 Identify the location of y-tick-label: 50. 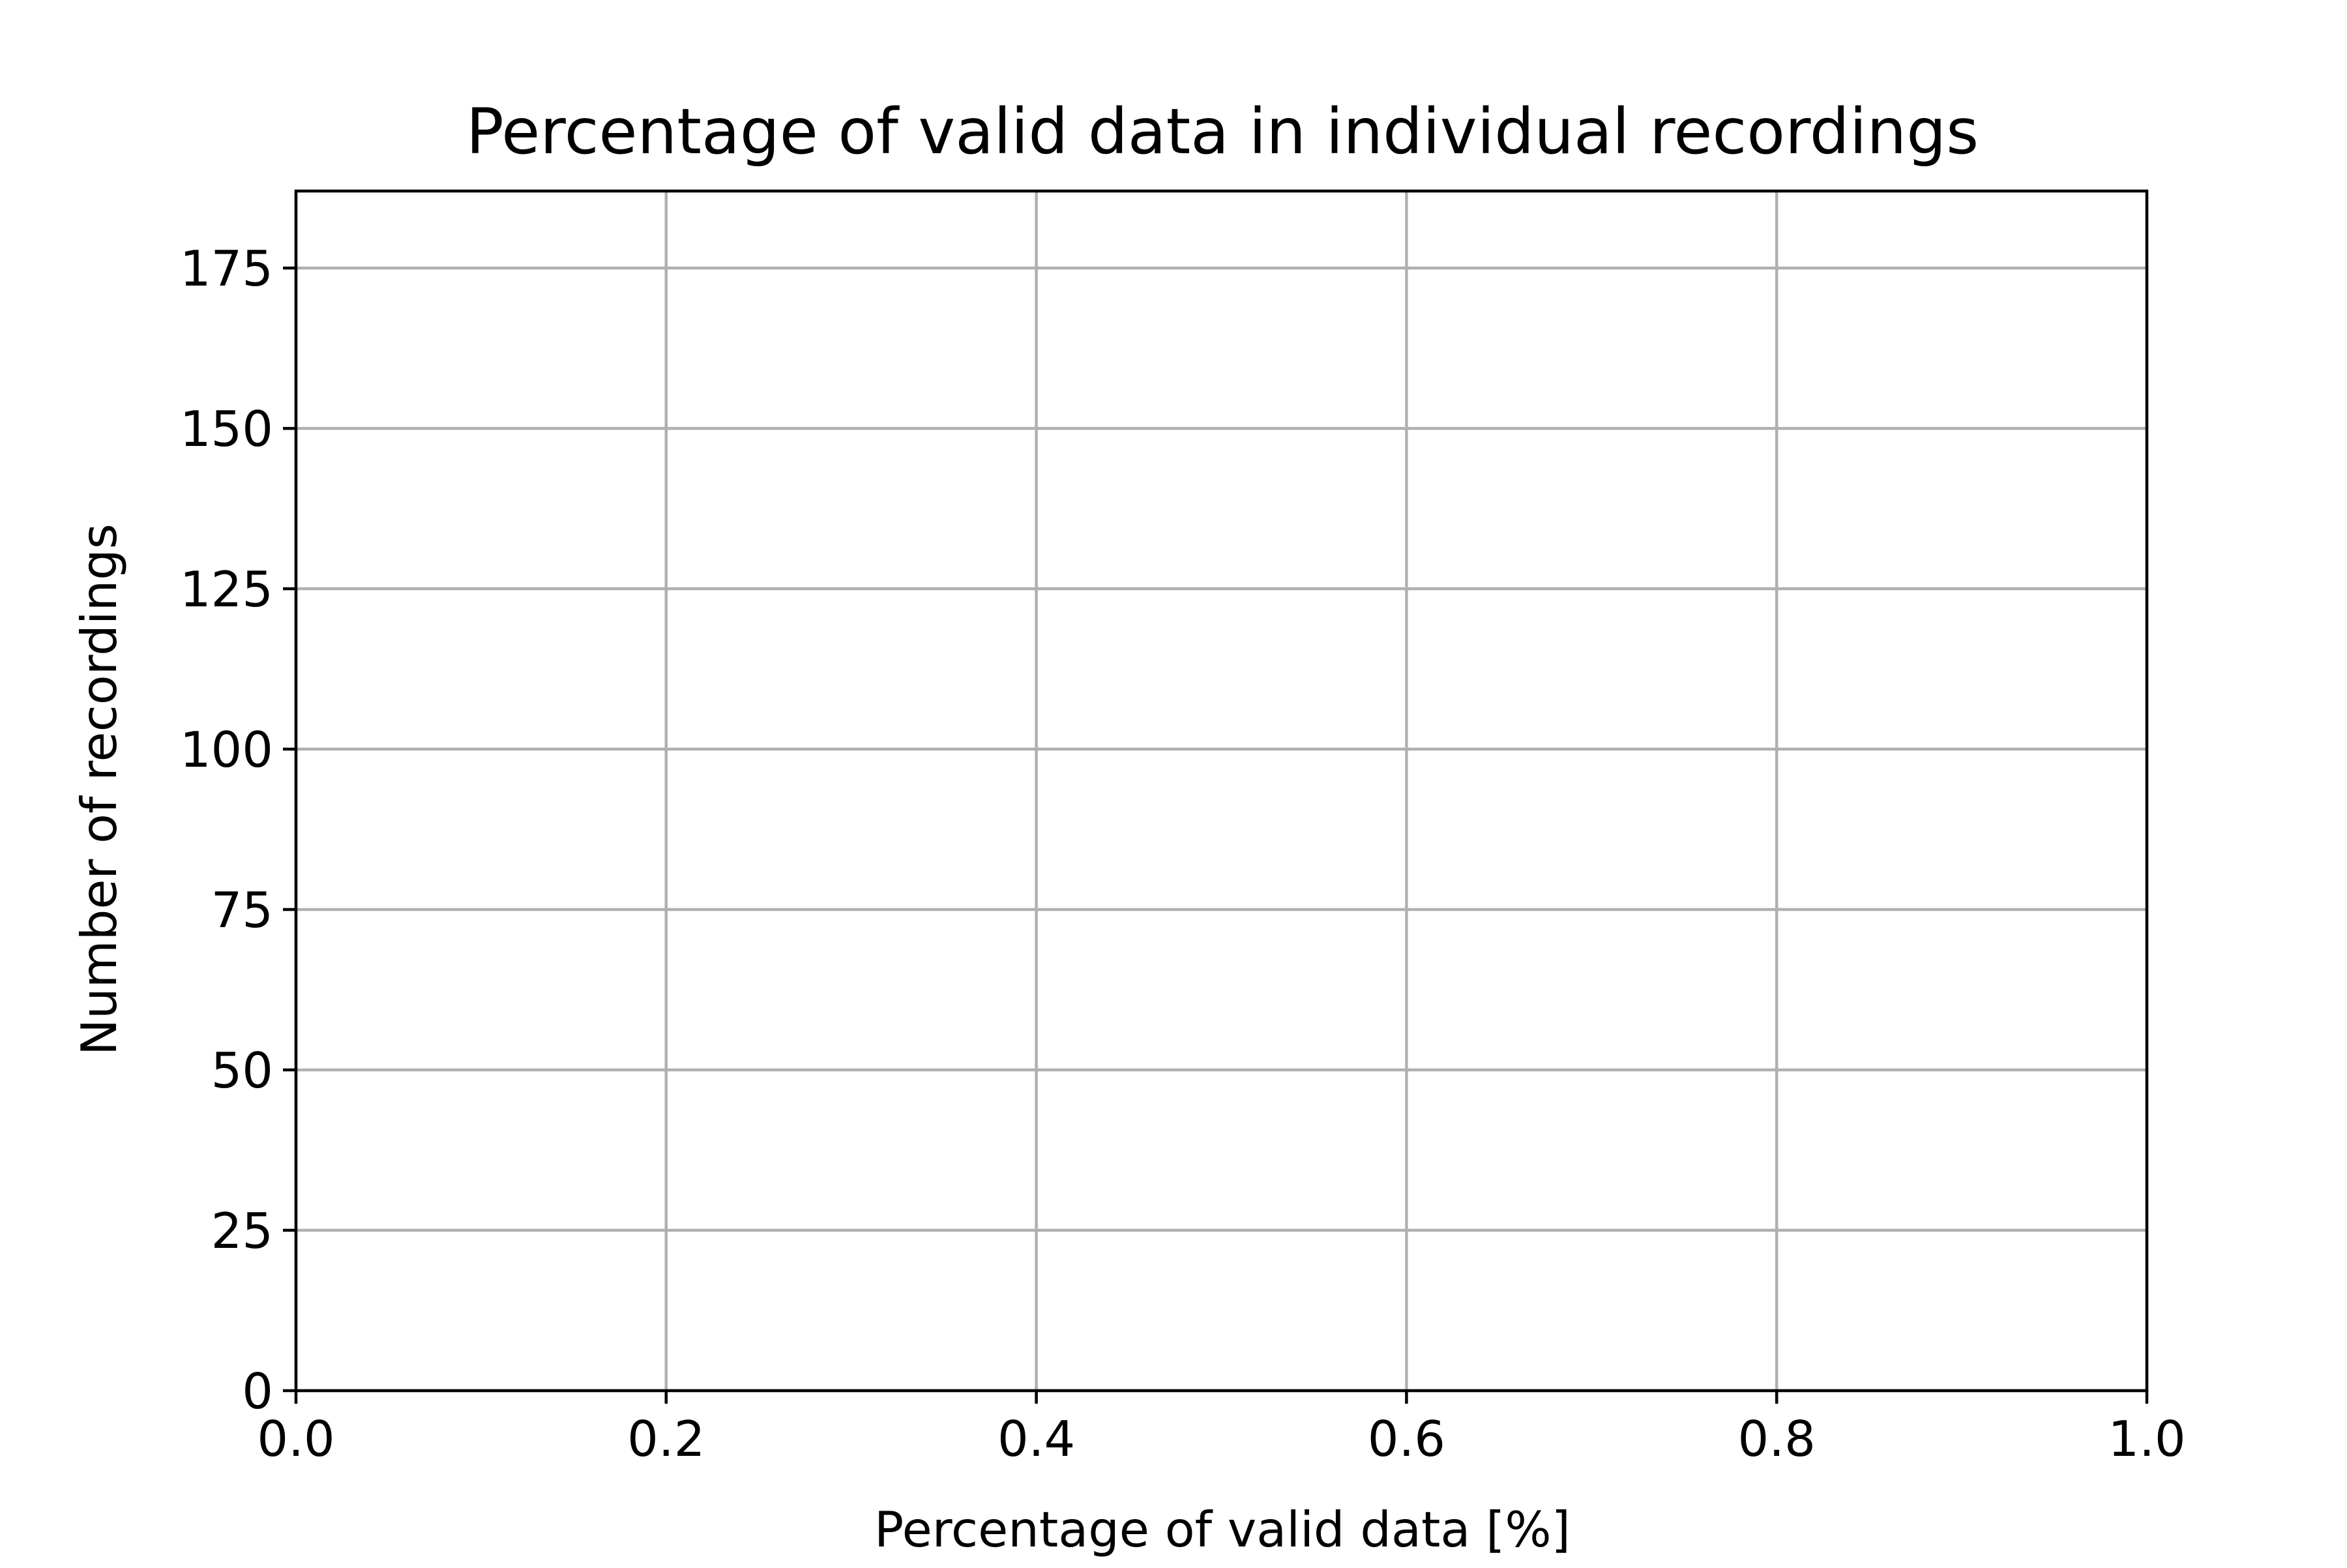
(242, 1070).